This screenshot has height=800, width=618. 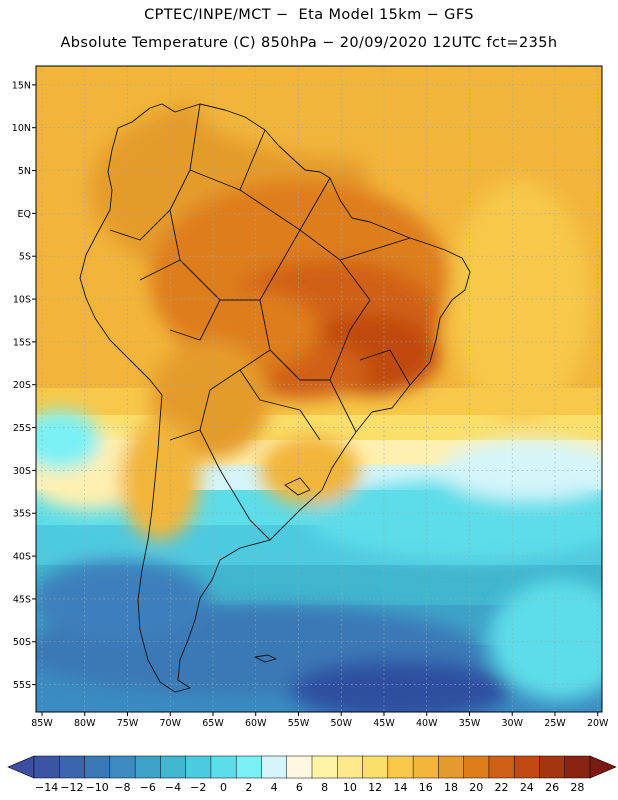 What do you see at coordinates (603, 767) in the screenshot?
I see `colorbar-over-triangle` at bounding box center [603, 767].